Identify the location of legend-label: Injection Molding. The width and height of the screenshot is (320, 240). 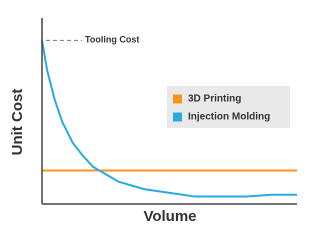
(229, 117).